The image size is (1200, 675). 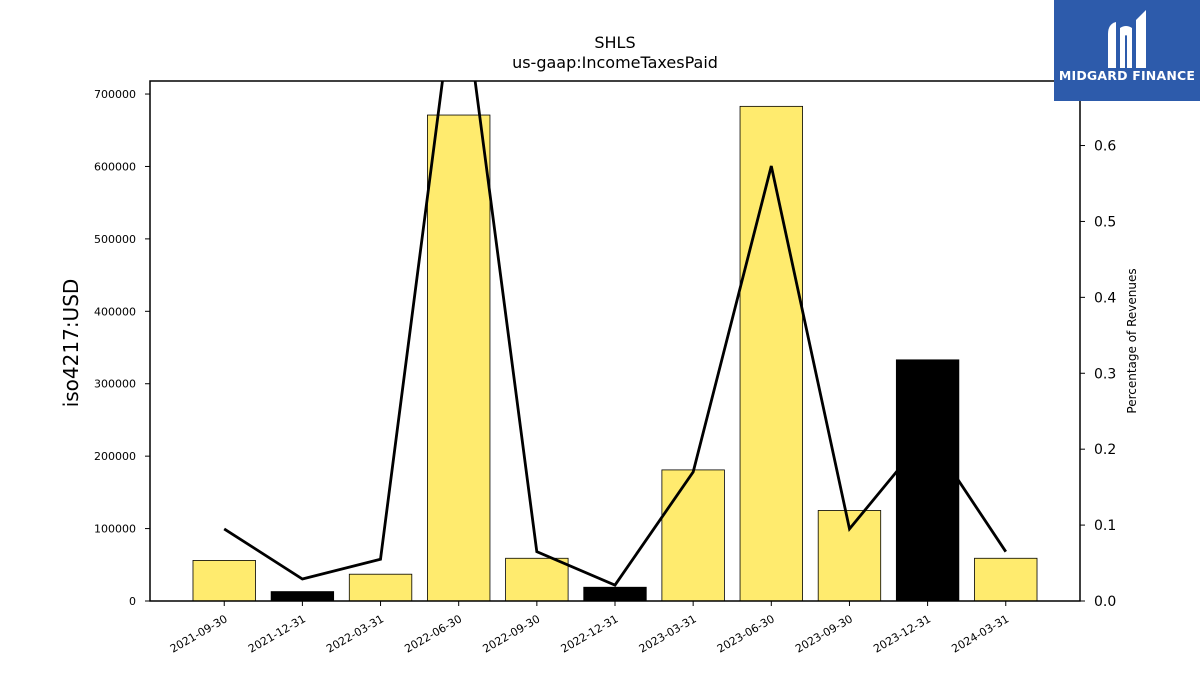 I want to click on x-tick-label: 2023-09-30, so click(x=824, y=633).